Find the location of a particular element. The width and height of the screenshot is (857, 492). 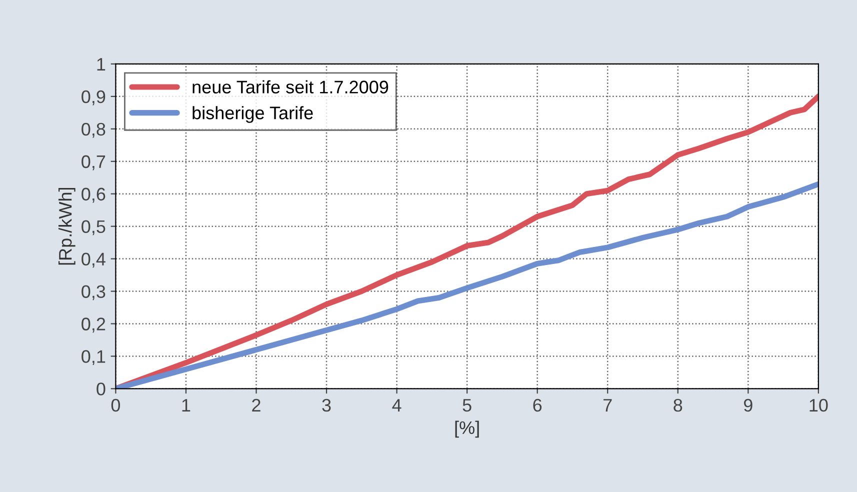

y-tick-label: 0,1 is located at coordinates (94, 358).